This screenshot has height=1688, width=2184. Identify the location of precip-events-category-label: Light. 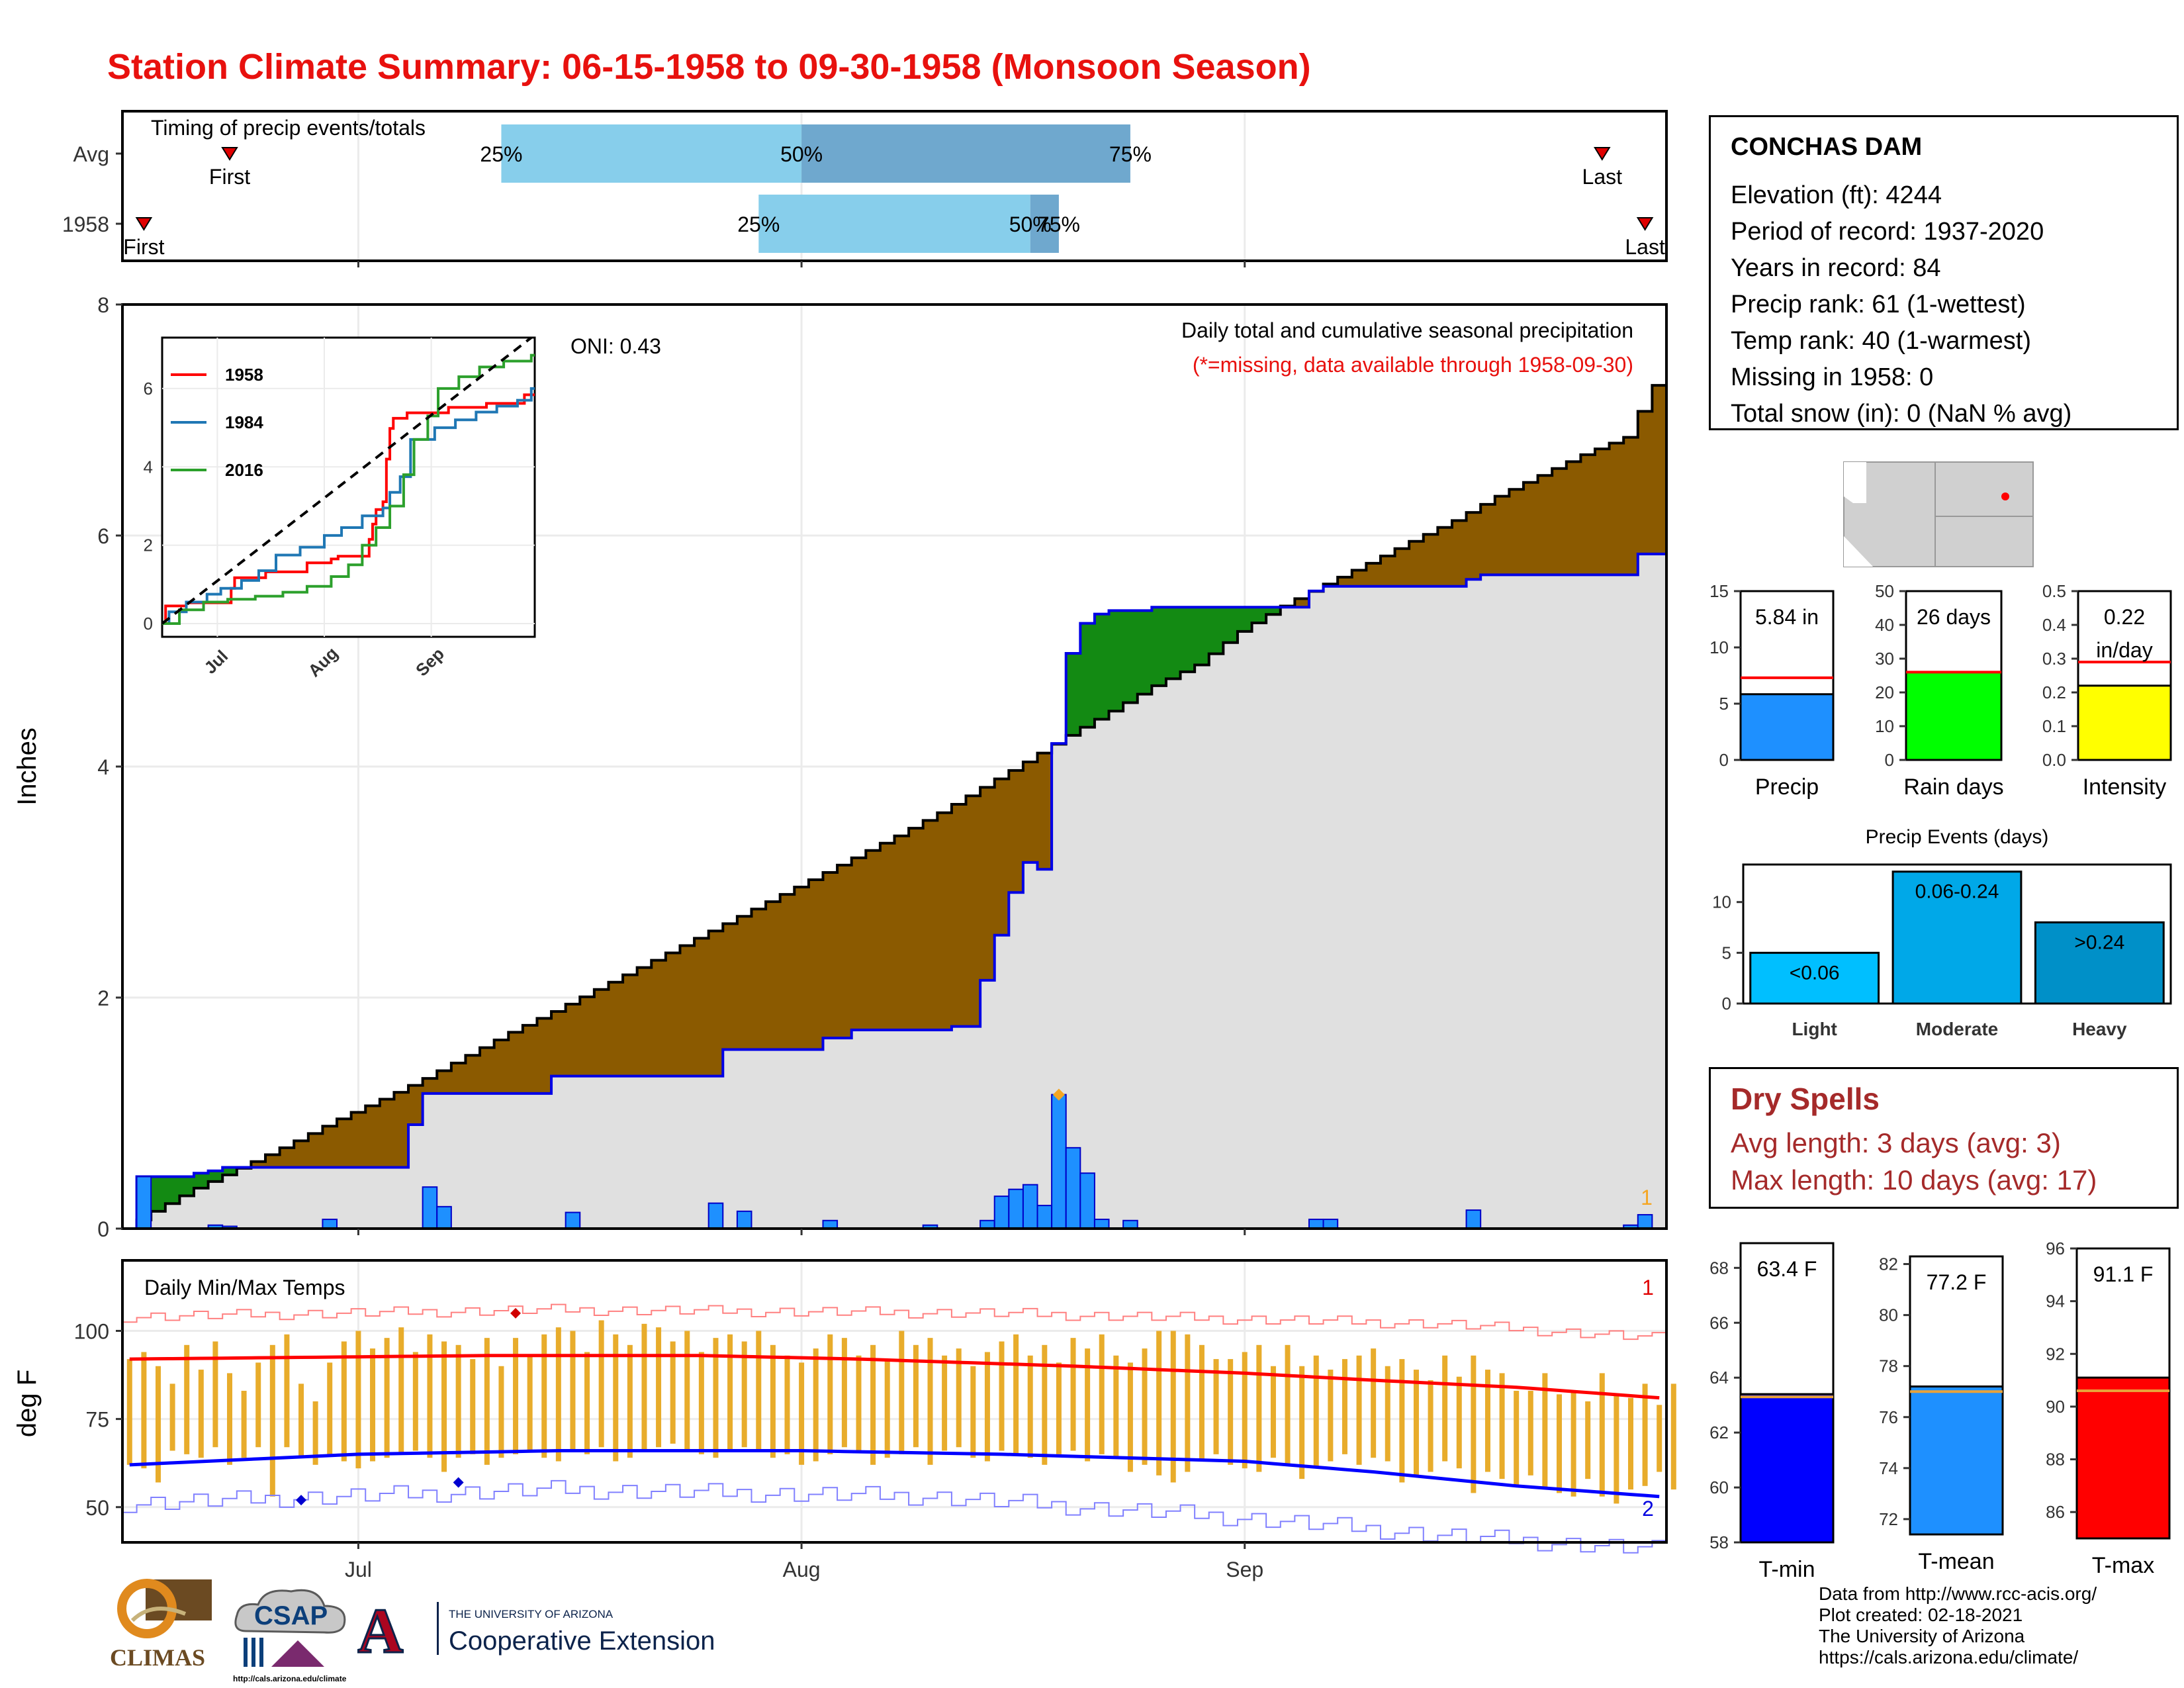
(1814, 1029).